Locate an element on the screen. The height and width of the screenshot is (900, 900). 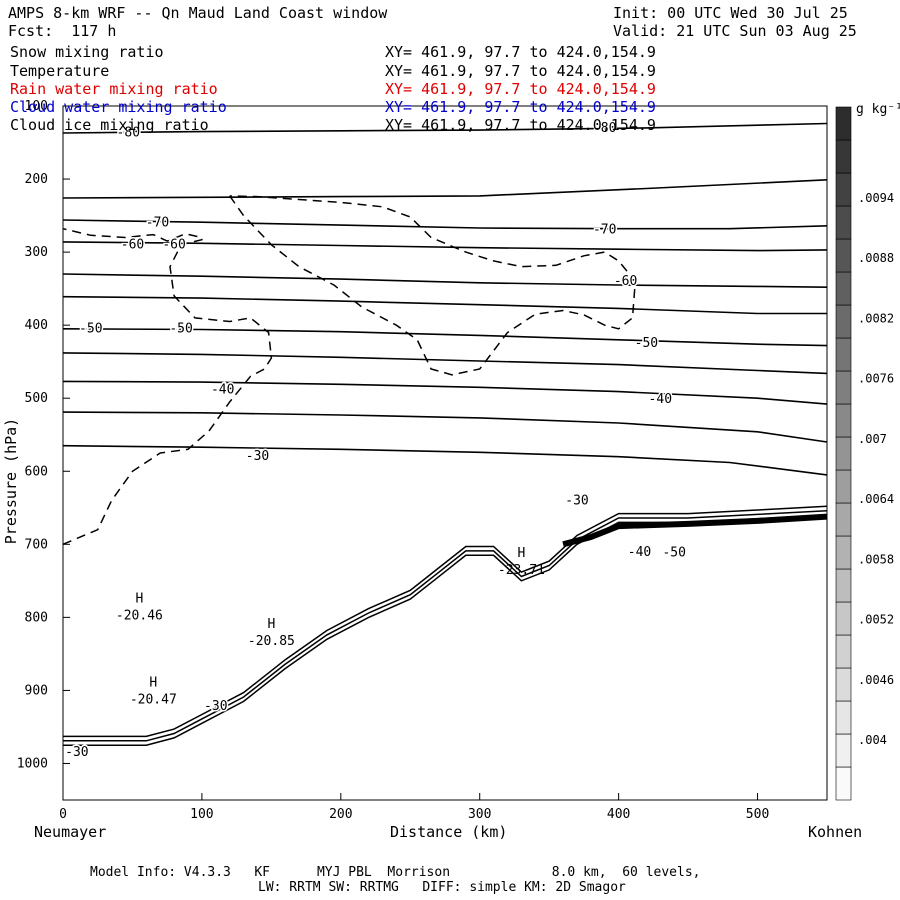
high-value: -20.47 is located at coordinates (153, 699).